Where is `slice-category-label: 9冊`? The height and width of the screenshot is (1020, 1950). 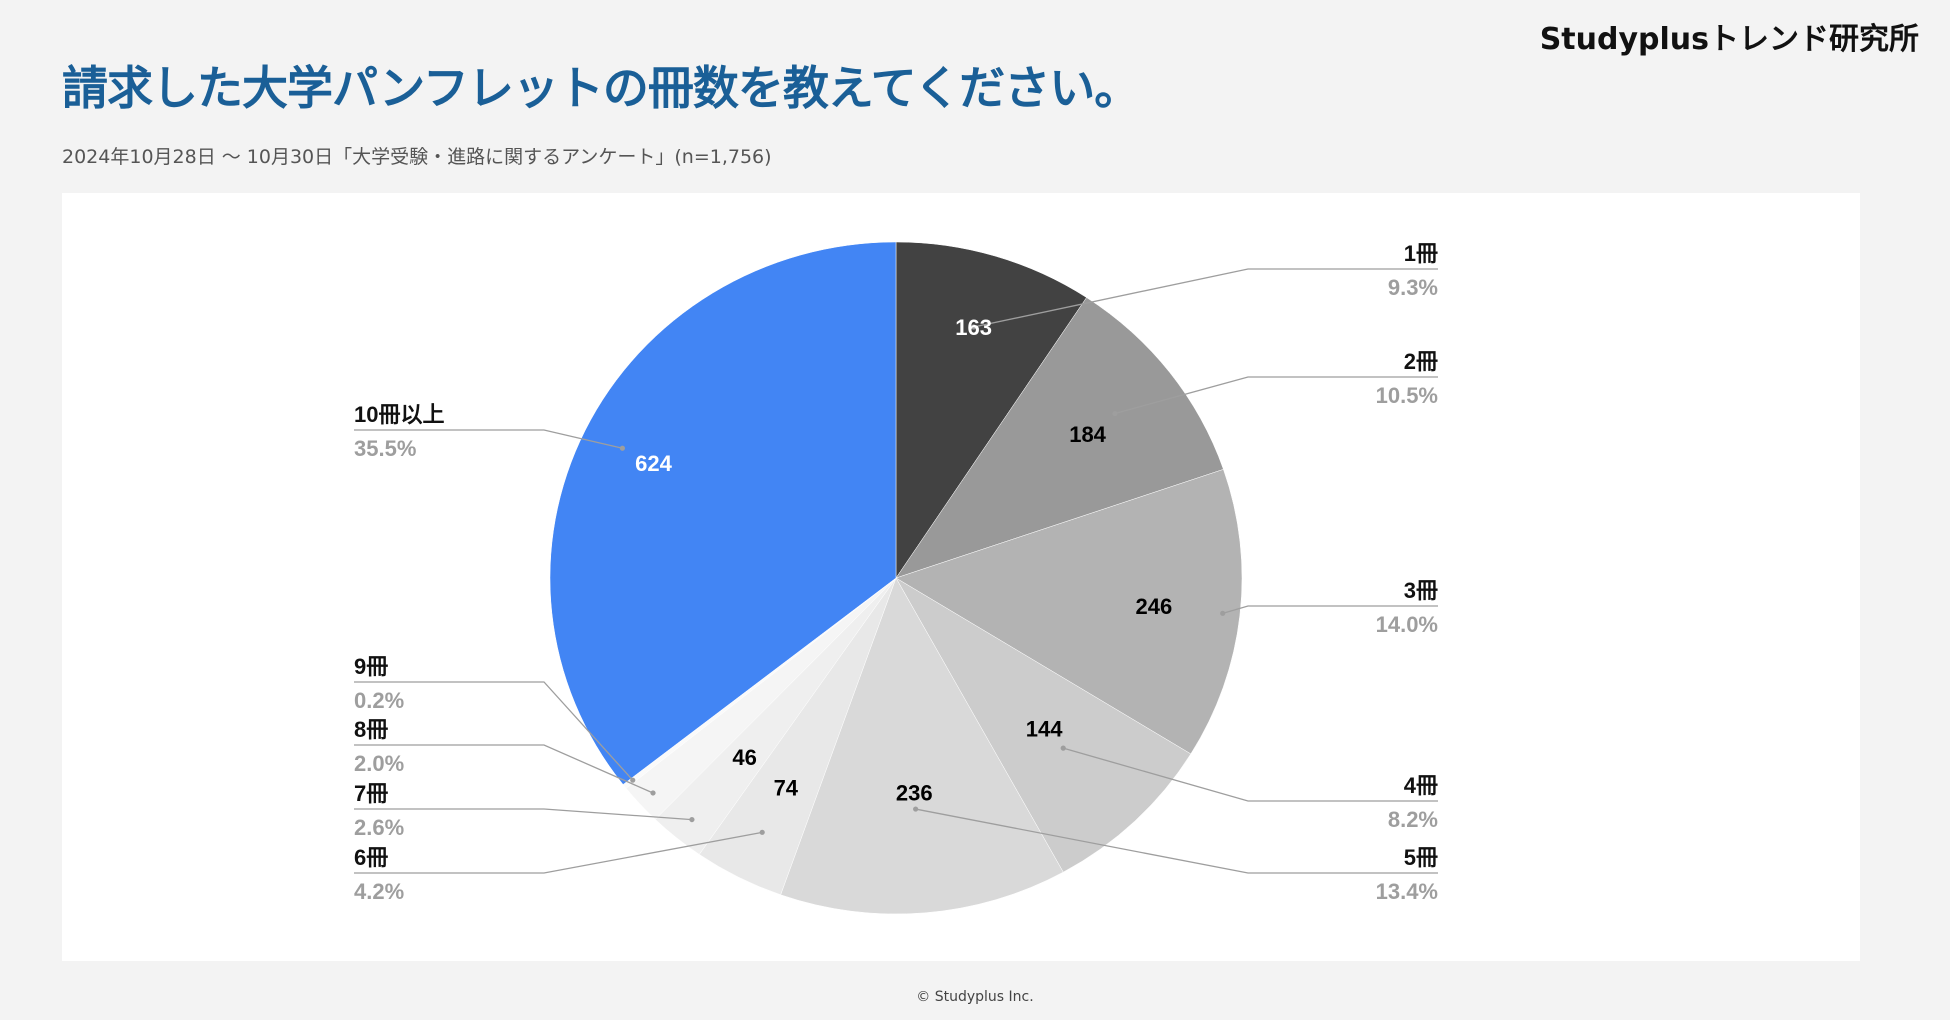 slice-category-label: 9冊 is located at coordinates (371, 666).